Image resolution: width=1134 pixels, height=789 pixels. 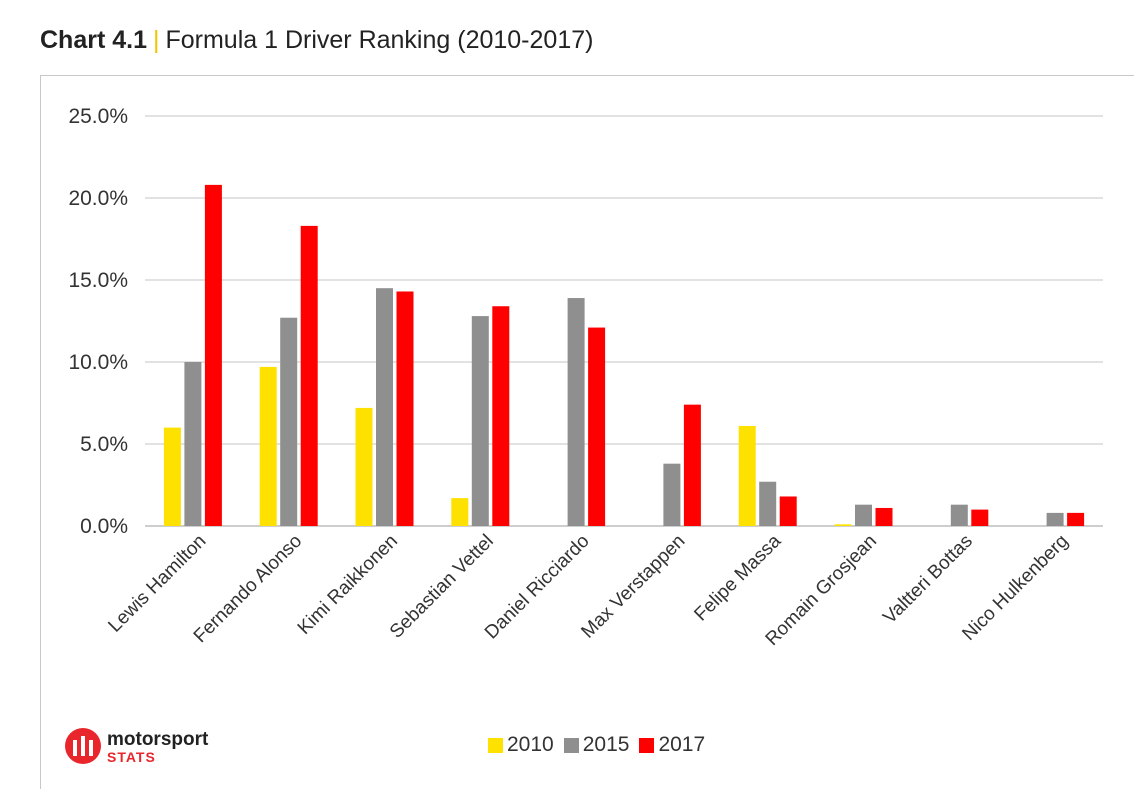 I want to click on legend-label: 2015, so click(x=606, y=744).